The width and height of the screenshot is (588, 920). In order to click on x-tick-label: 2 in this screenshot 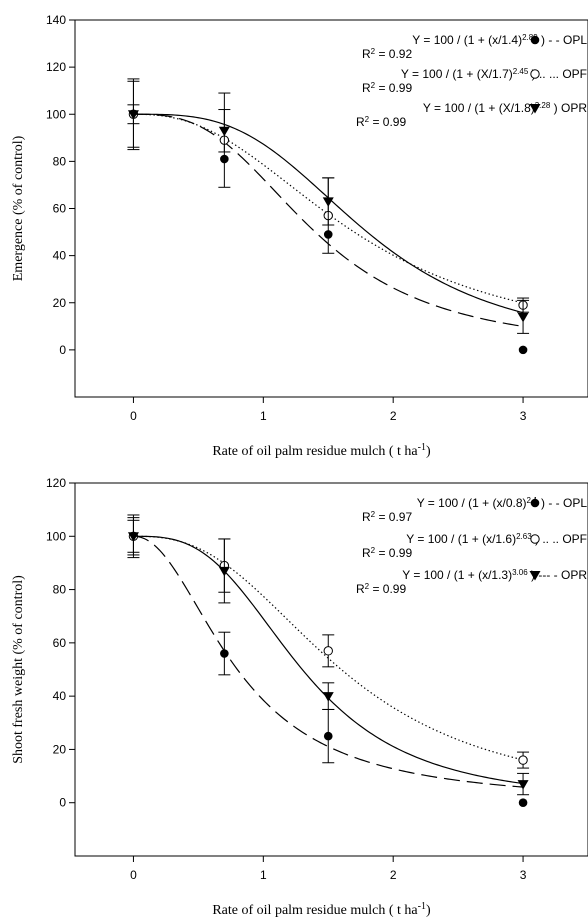, I will do `click(393, 416)`.